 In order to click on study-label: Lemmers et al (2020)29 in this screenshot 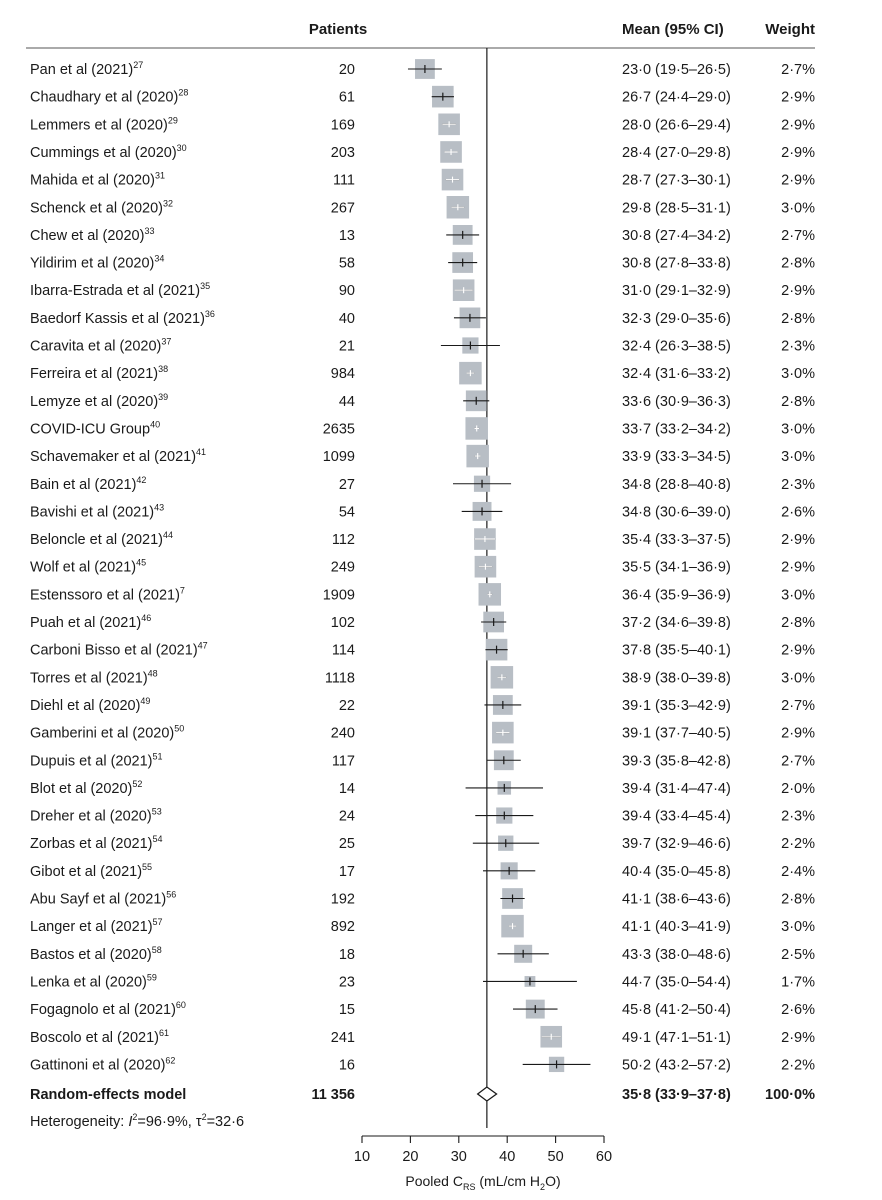, I will do `click(104, 124)`.